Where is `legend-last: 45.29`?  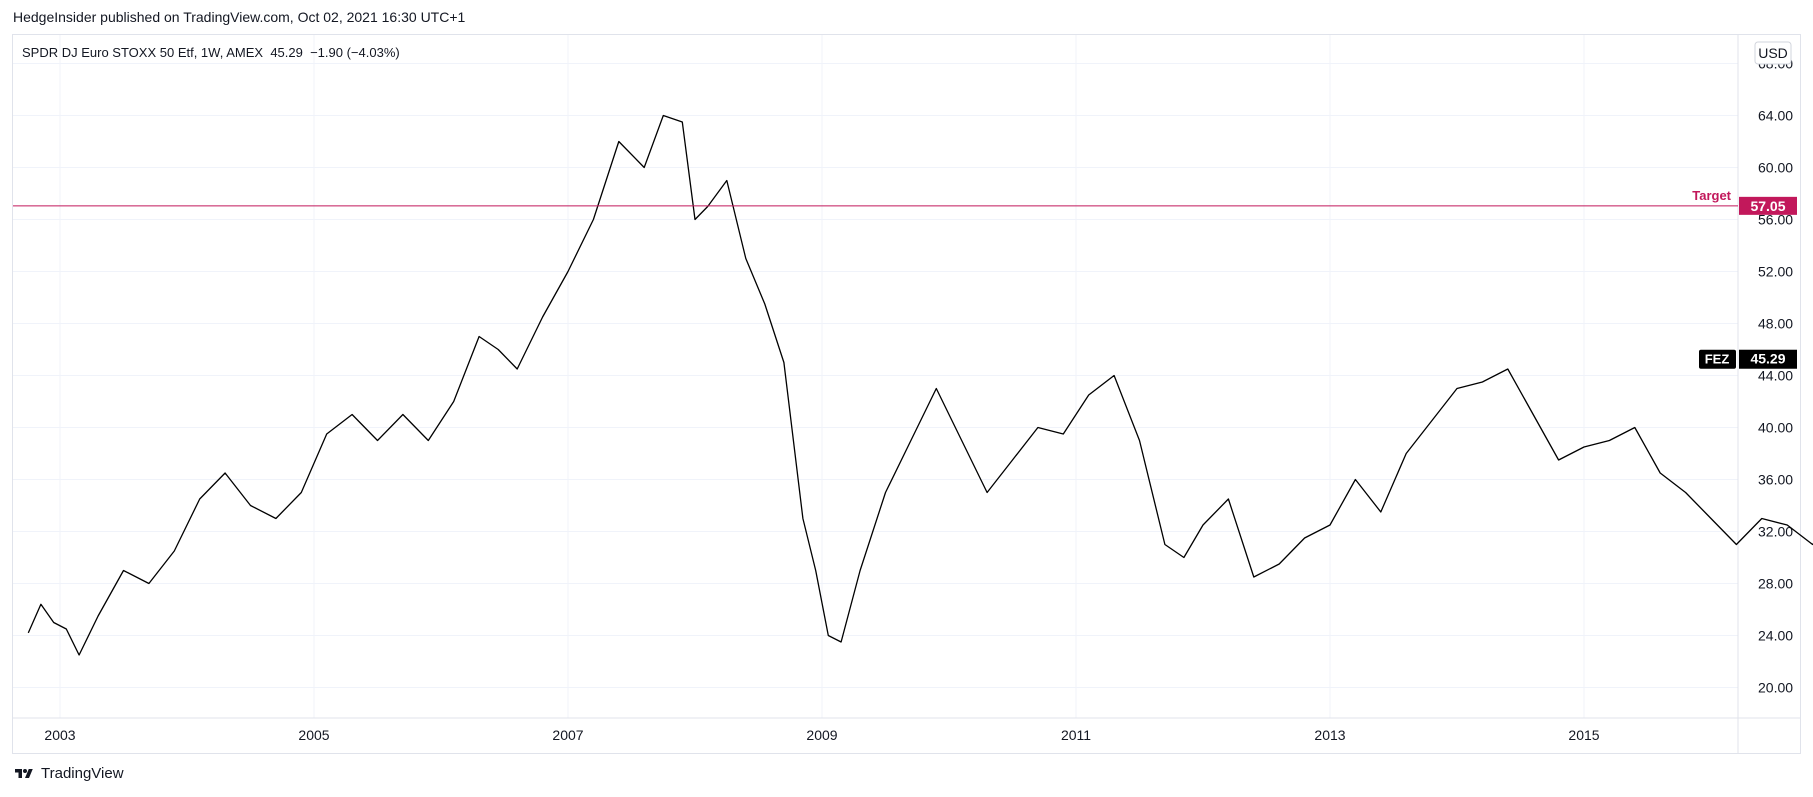 legend-last: 45.29 is located at coordinates (286, 52).